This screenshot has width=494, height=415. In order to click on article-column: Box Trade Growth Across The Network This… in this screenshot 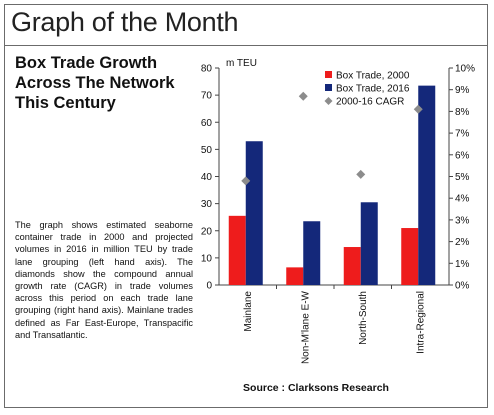, I will do `click(115, 83)`.